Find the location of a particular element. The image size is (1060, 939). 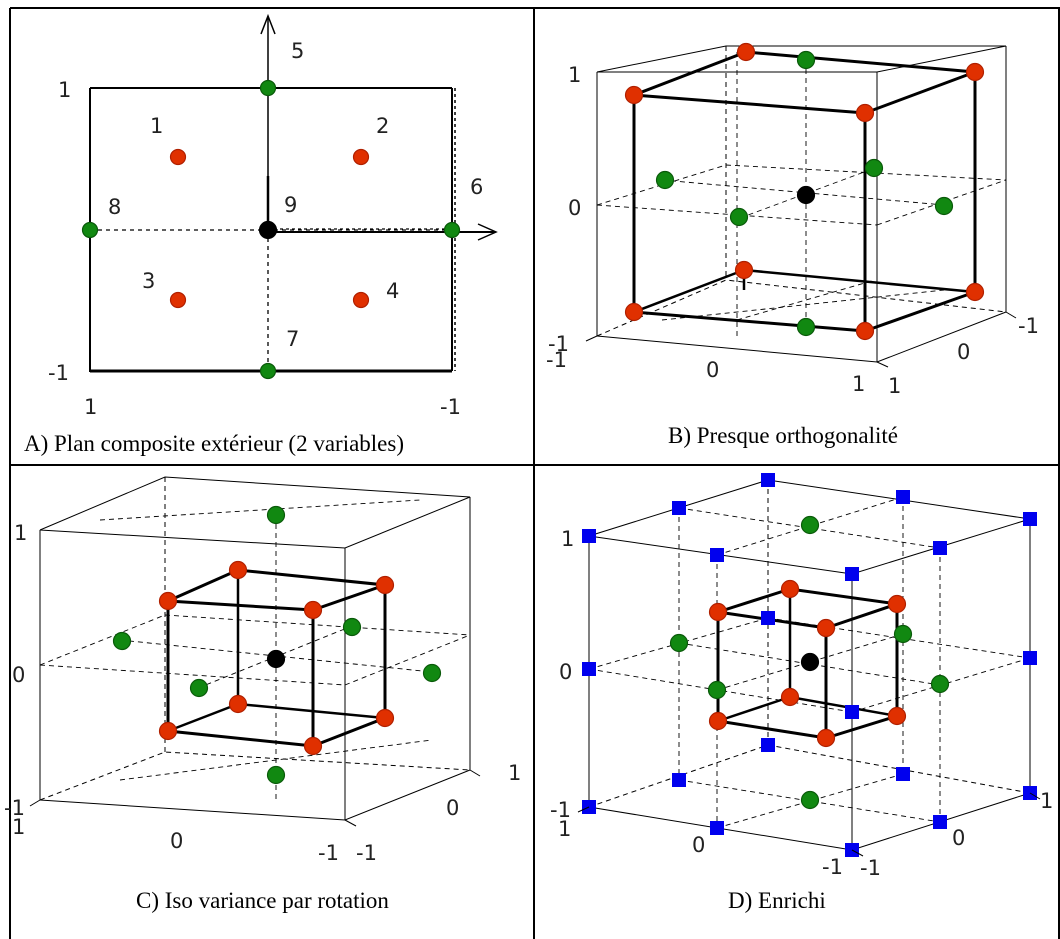

panel-c-bounding-box is located at coordinates (255, 648).